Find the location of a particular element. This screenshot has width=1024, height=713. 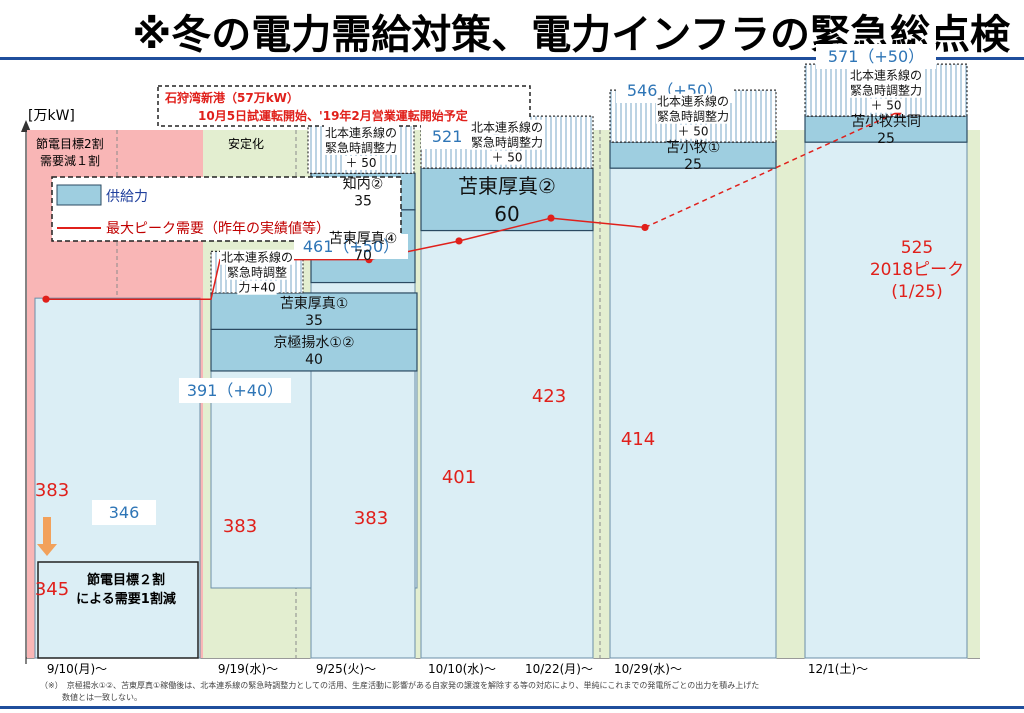

category-label-1: 9/10(月)～ is located at coordinates (77, 669).